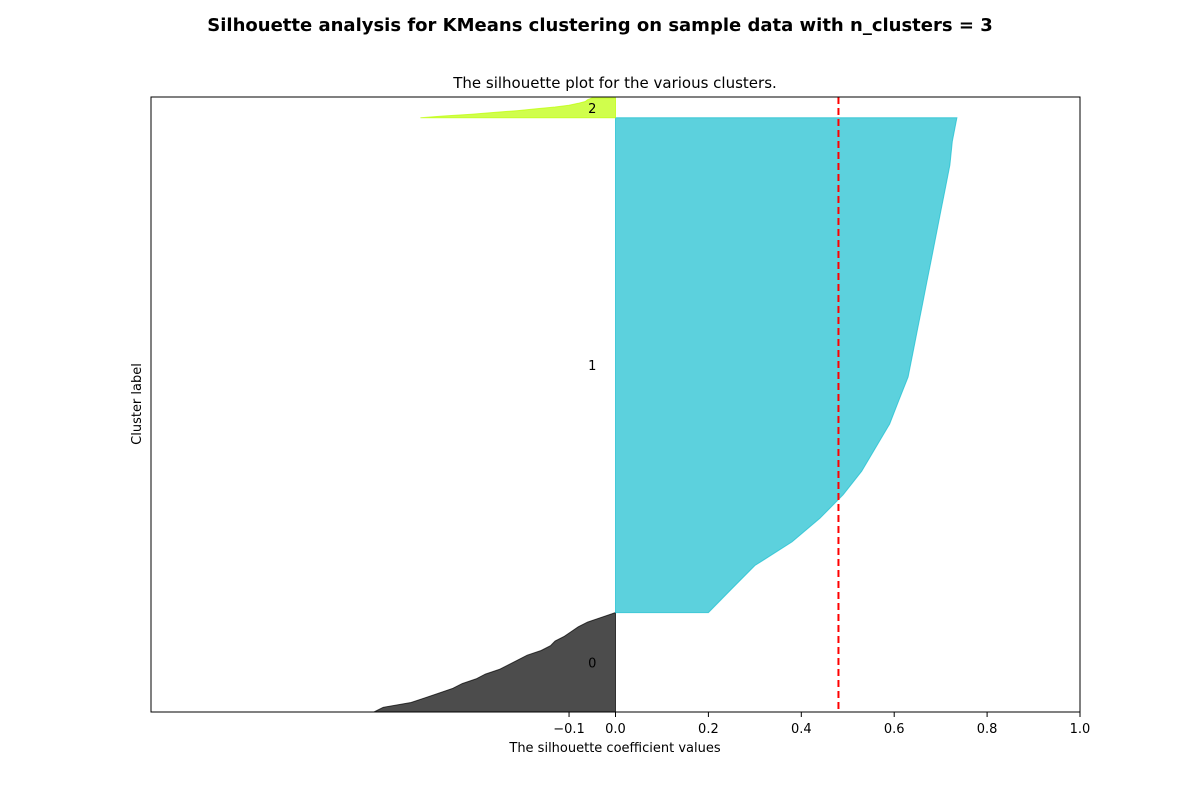 This screenshot has width=1200, height=804. What do you see at coordinates (987, 729) in the screenshot?
I see `x-tick-label: 0.8` at bounding box center [987, 729].